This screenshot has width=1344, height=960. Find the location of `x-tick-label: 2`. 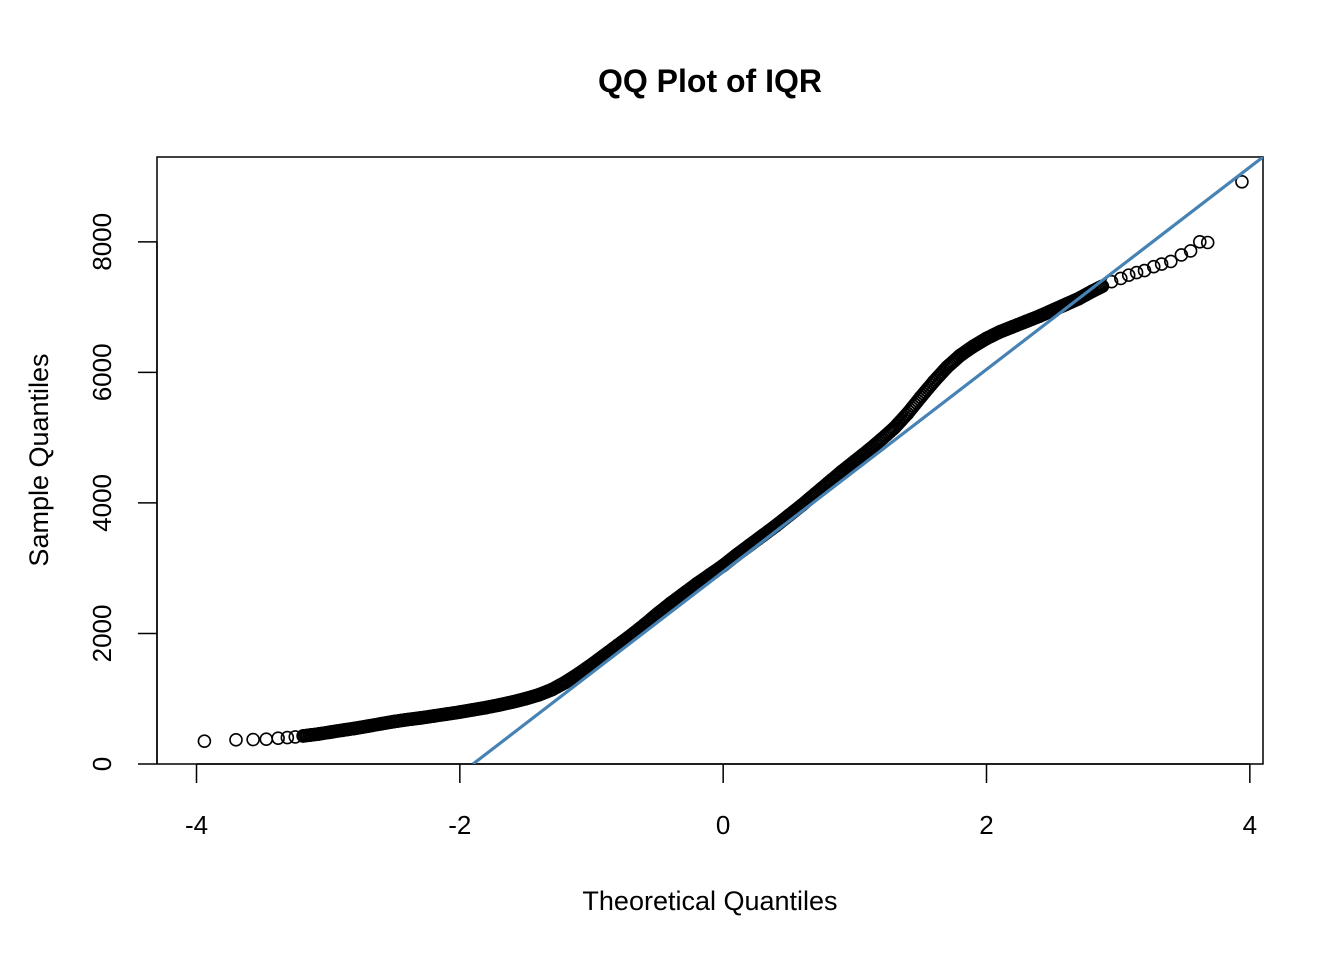

x-tick-label: 2 is located at coordinates (986, 825).